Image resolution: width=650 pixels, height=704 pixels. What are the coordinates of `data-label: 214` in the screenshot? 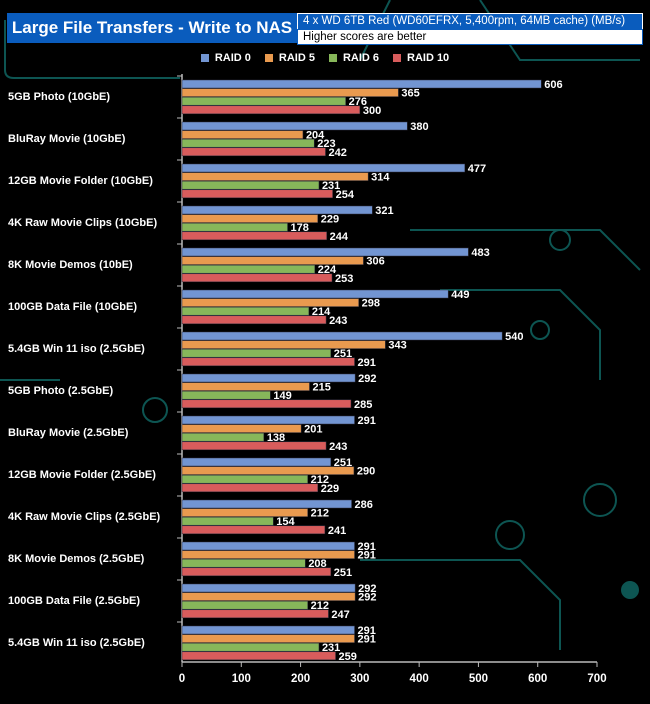 It's located at (321, 312).